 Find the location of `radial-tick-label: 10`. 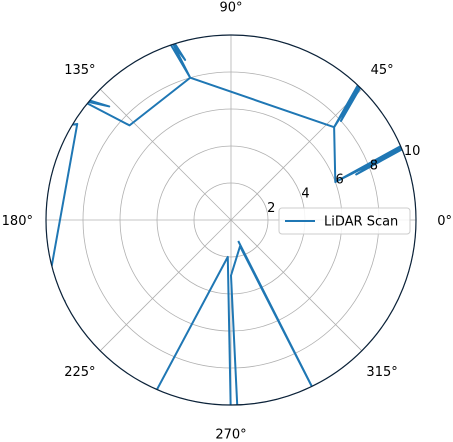

radial-tick-label: 10 is located at coordinates (412, 151).